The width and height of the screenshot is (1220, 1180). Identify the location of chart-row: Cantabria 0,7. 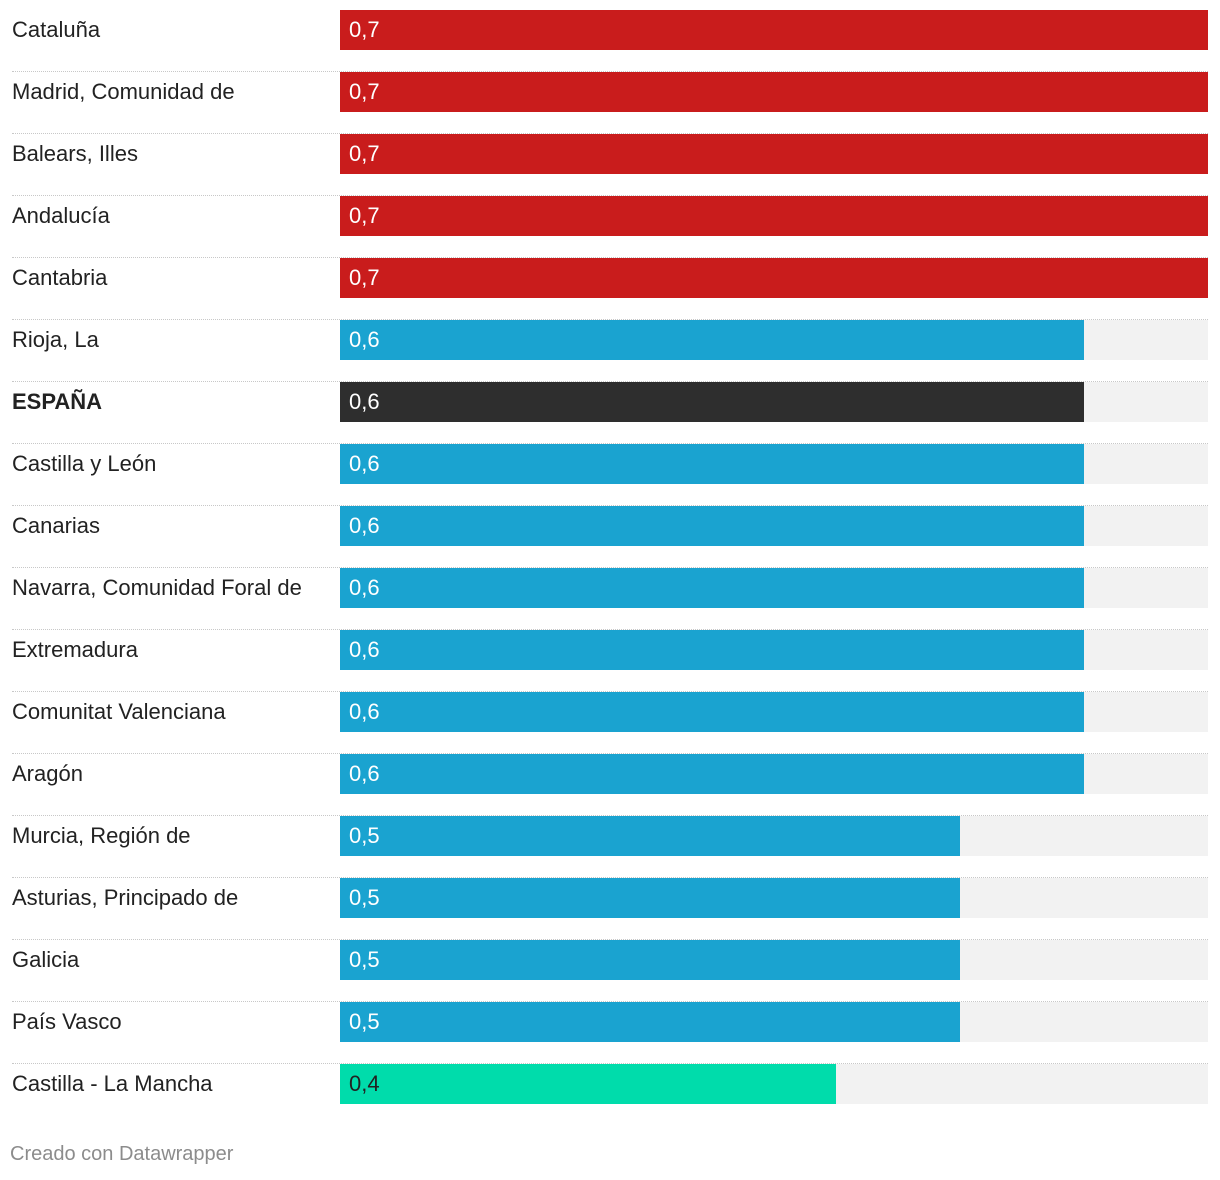
(610, 289).